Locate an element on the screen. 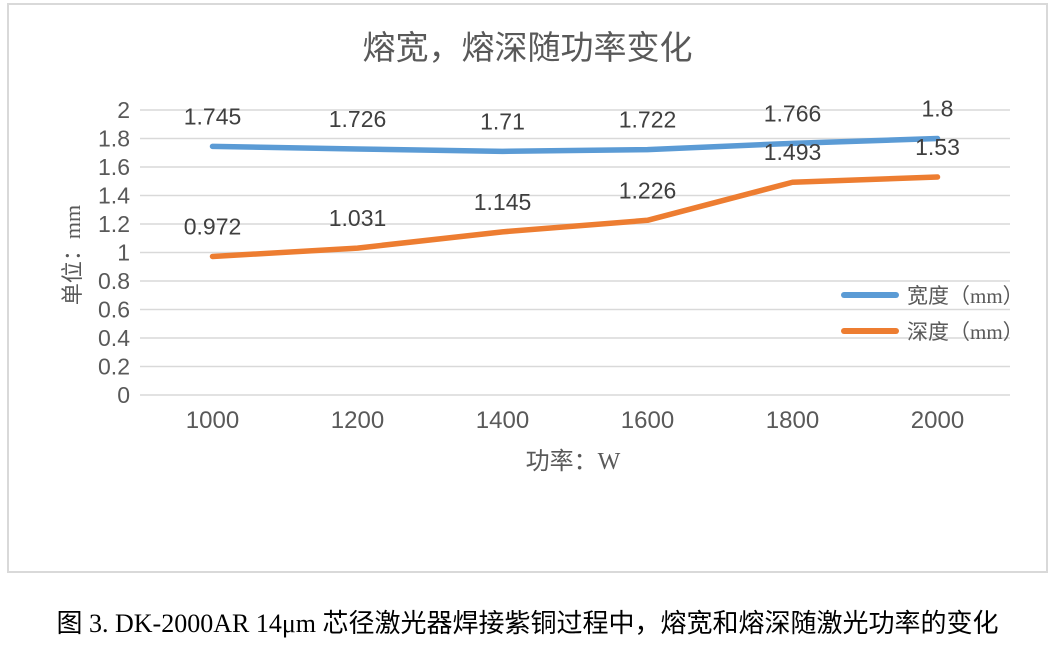  x-tick-label: 1800 is located at coordinates (792, 420).